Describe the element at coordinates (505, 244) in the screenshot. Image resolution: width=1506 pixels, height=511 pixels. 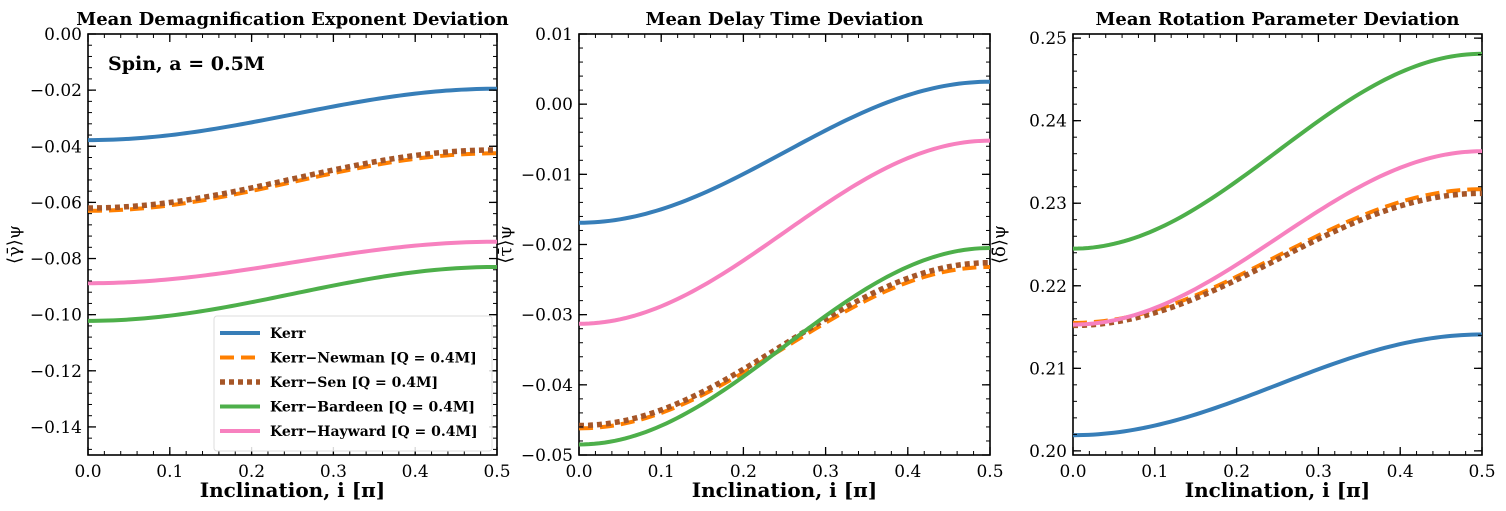
I see `y-axis-label: ⟨τ̄⟩ψ` at that location.